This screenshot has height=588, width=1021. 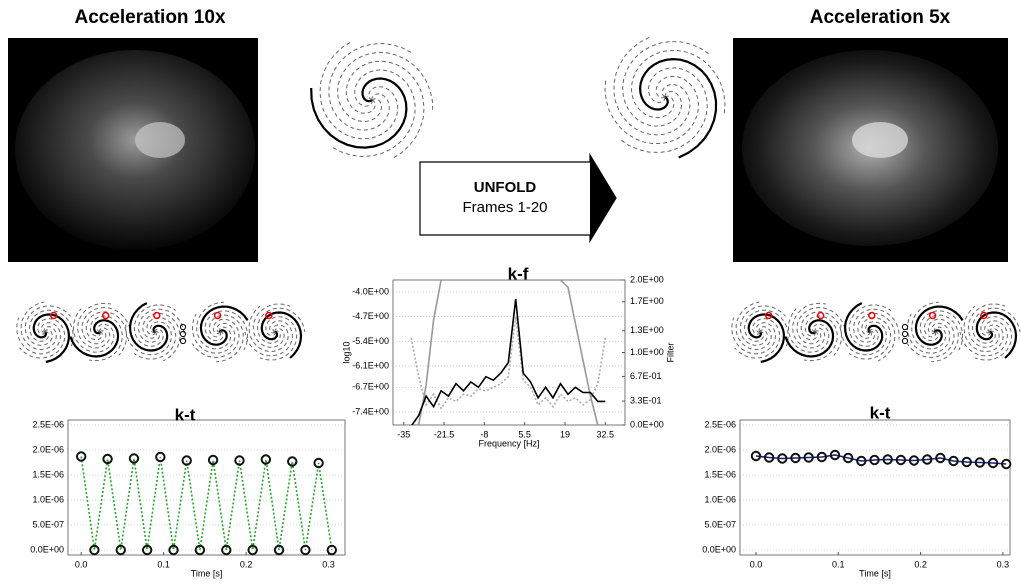 What do you see at coordinates (505, 187) in the screenshot?
I see `unfold-label: UNFOLD` at bounding box center [505, 187].